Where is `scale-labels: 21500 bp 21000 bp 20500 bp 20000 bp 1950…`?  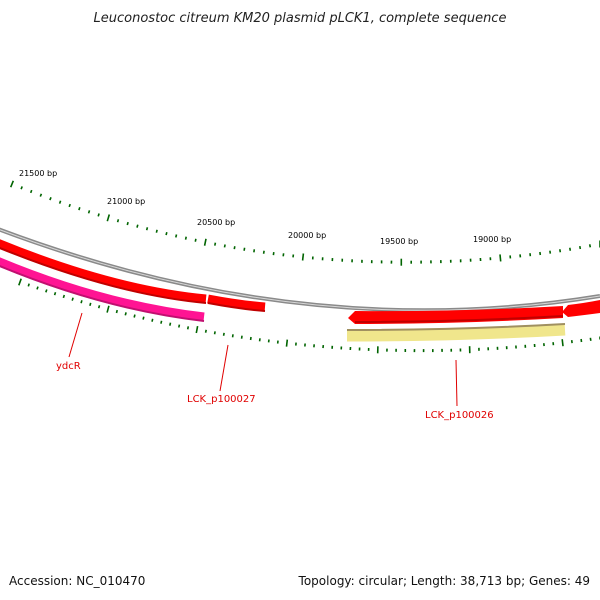
scale-labels: 21500 bp 21000 bp 20500 bp 20000 bp 1950… is located at coordinates (265, 207).